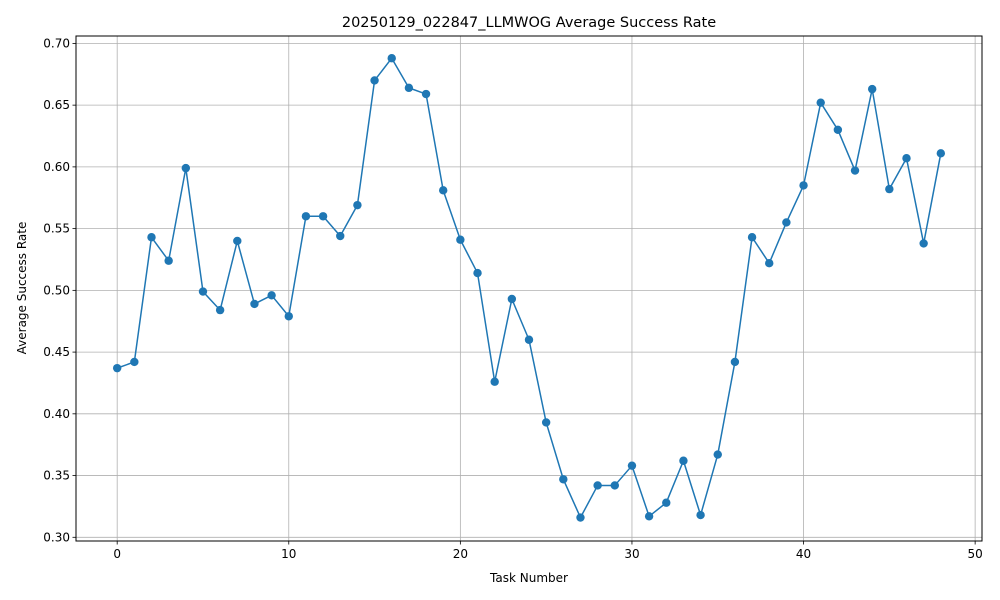  What do you see at coordinates (56, 229) in the screenshot?
I see `y-tick-label: 0.55` at bounding box center [56, 229].